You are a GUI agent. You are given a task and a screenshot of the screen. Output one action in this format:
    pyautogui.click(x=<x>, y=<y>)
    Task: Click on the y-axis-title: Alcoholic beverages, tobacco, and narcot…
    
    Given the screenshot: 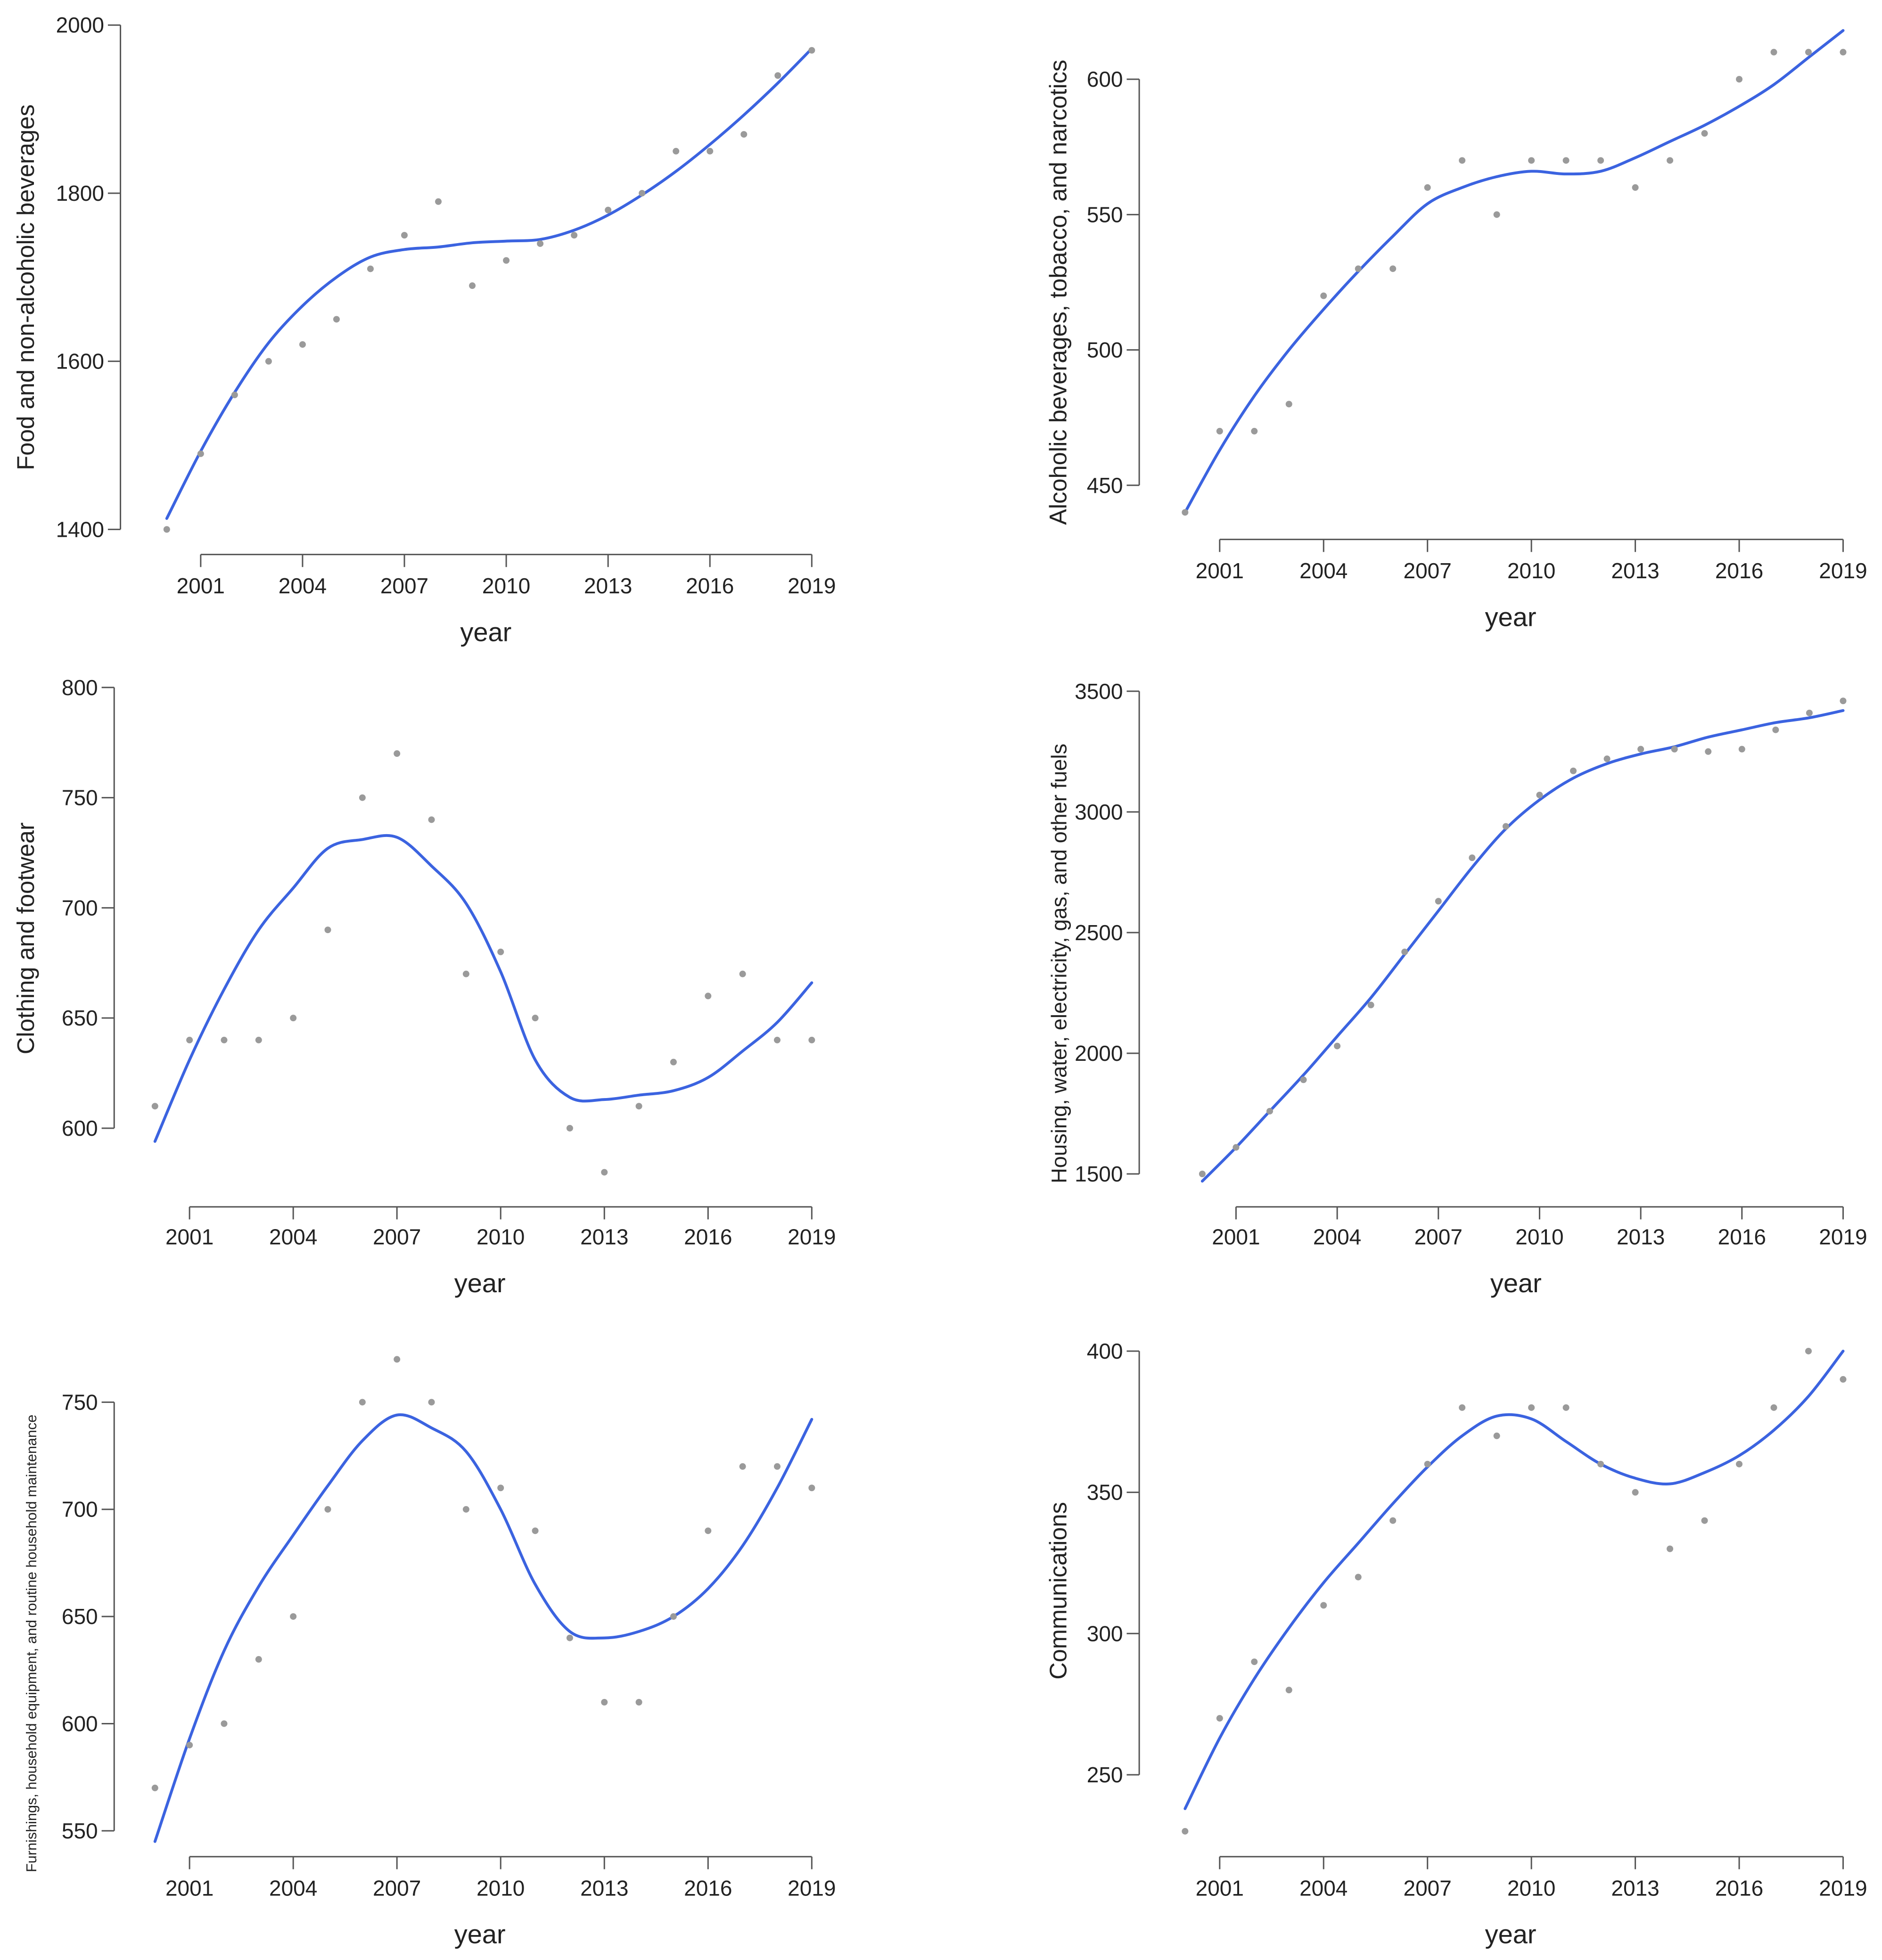 What is the action you would take?
    pyautogui.click(x=1058, y=292)
    